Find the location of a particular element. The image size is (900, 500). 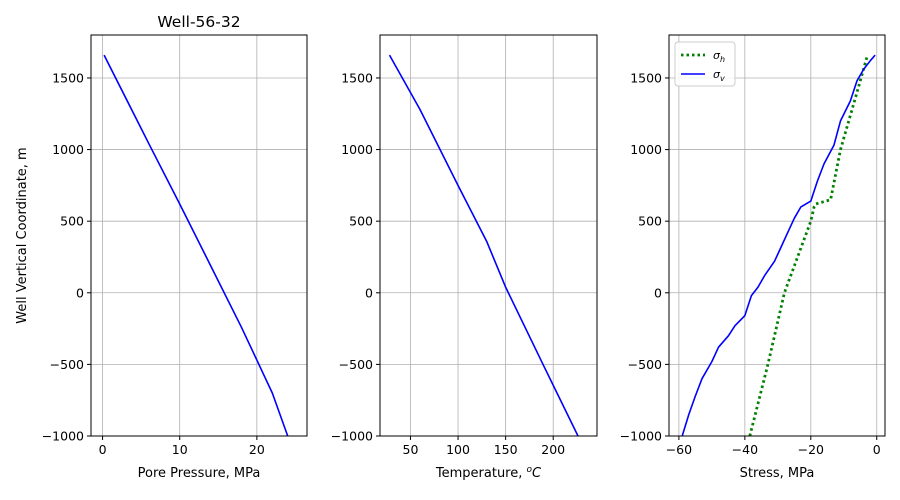

x-tick-label: 150 is located at coordinates (506, 449).